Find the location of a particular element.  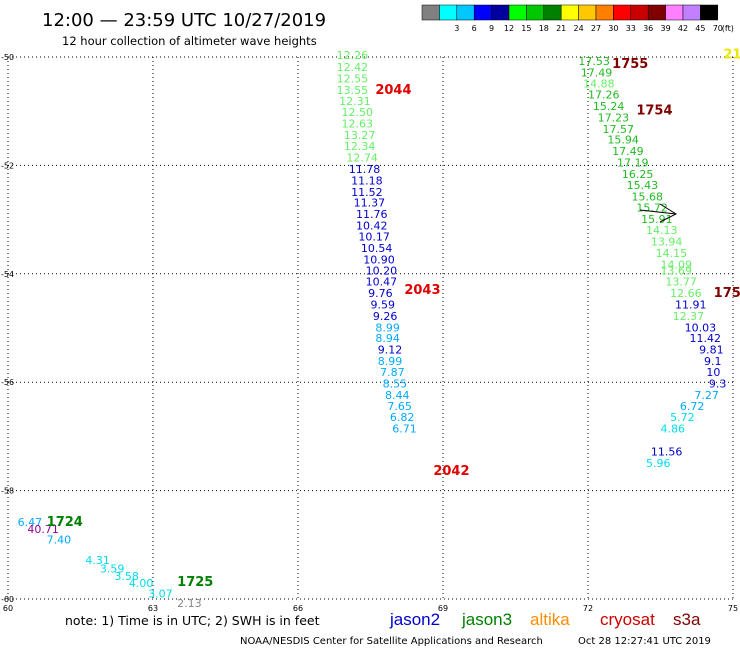

wave-height-value: 16.25 is located at coordinates (638, 174).